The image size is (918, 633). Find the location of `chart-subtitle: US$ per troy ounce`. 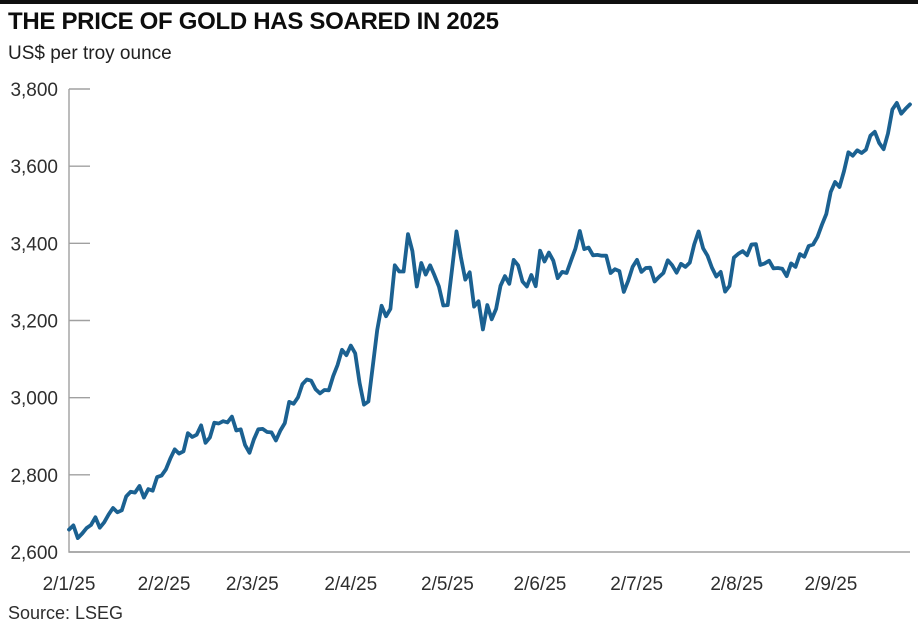

chart-subtitle: US$ per troy ounce is located at coordinates (90, 53).